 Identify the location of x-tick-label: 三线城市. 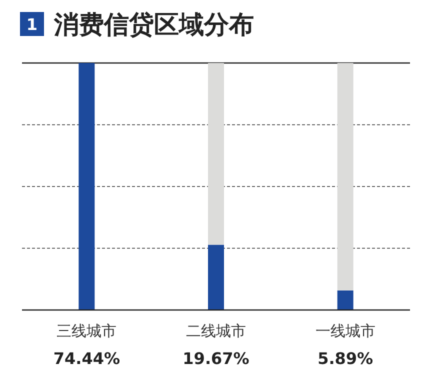
(86, 331).